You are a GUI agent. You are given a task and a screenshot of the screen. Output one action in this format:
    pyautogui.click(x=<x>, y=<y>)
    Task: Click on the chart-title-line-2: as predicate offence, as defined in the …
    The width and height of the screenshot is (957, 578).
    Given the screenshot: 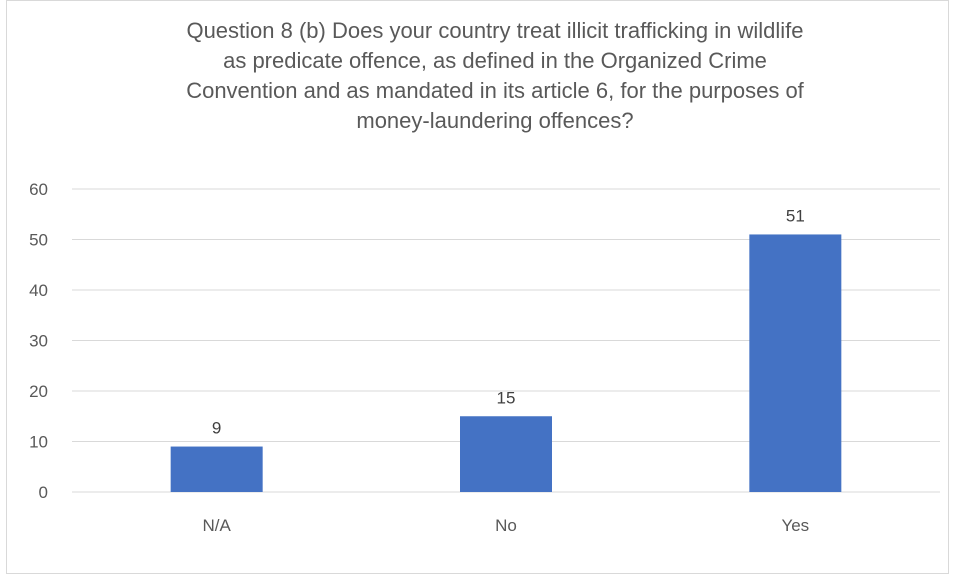 What is the action you would take?
    pyautogui.click(x=495, y=60)
    